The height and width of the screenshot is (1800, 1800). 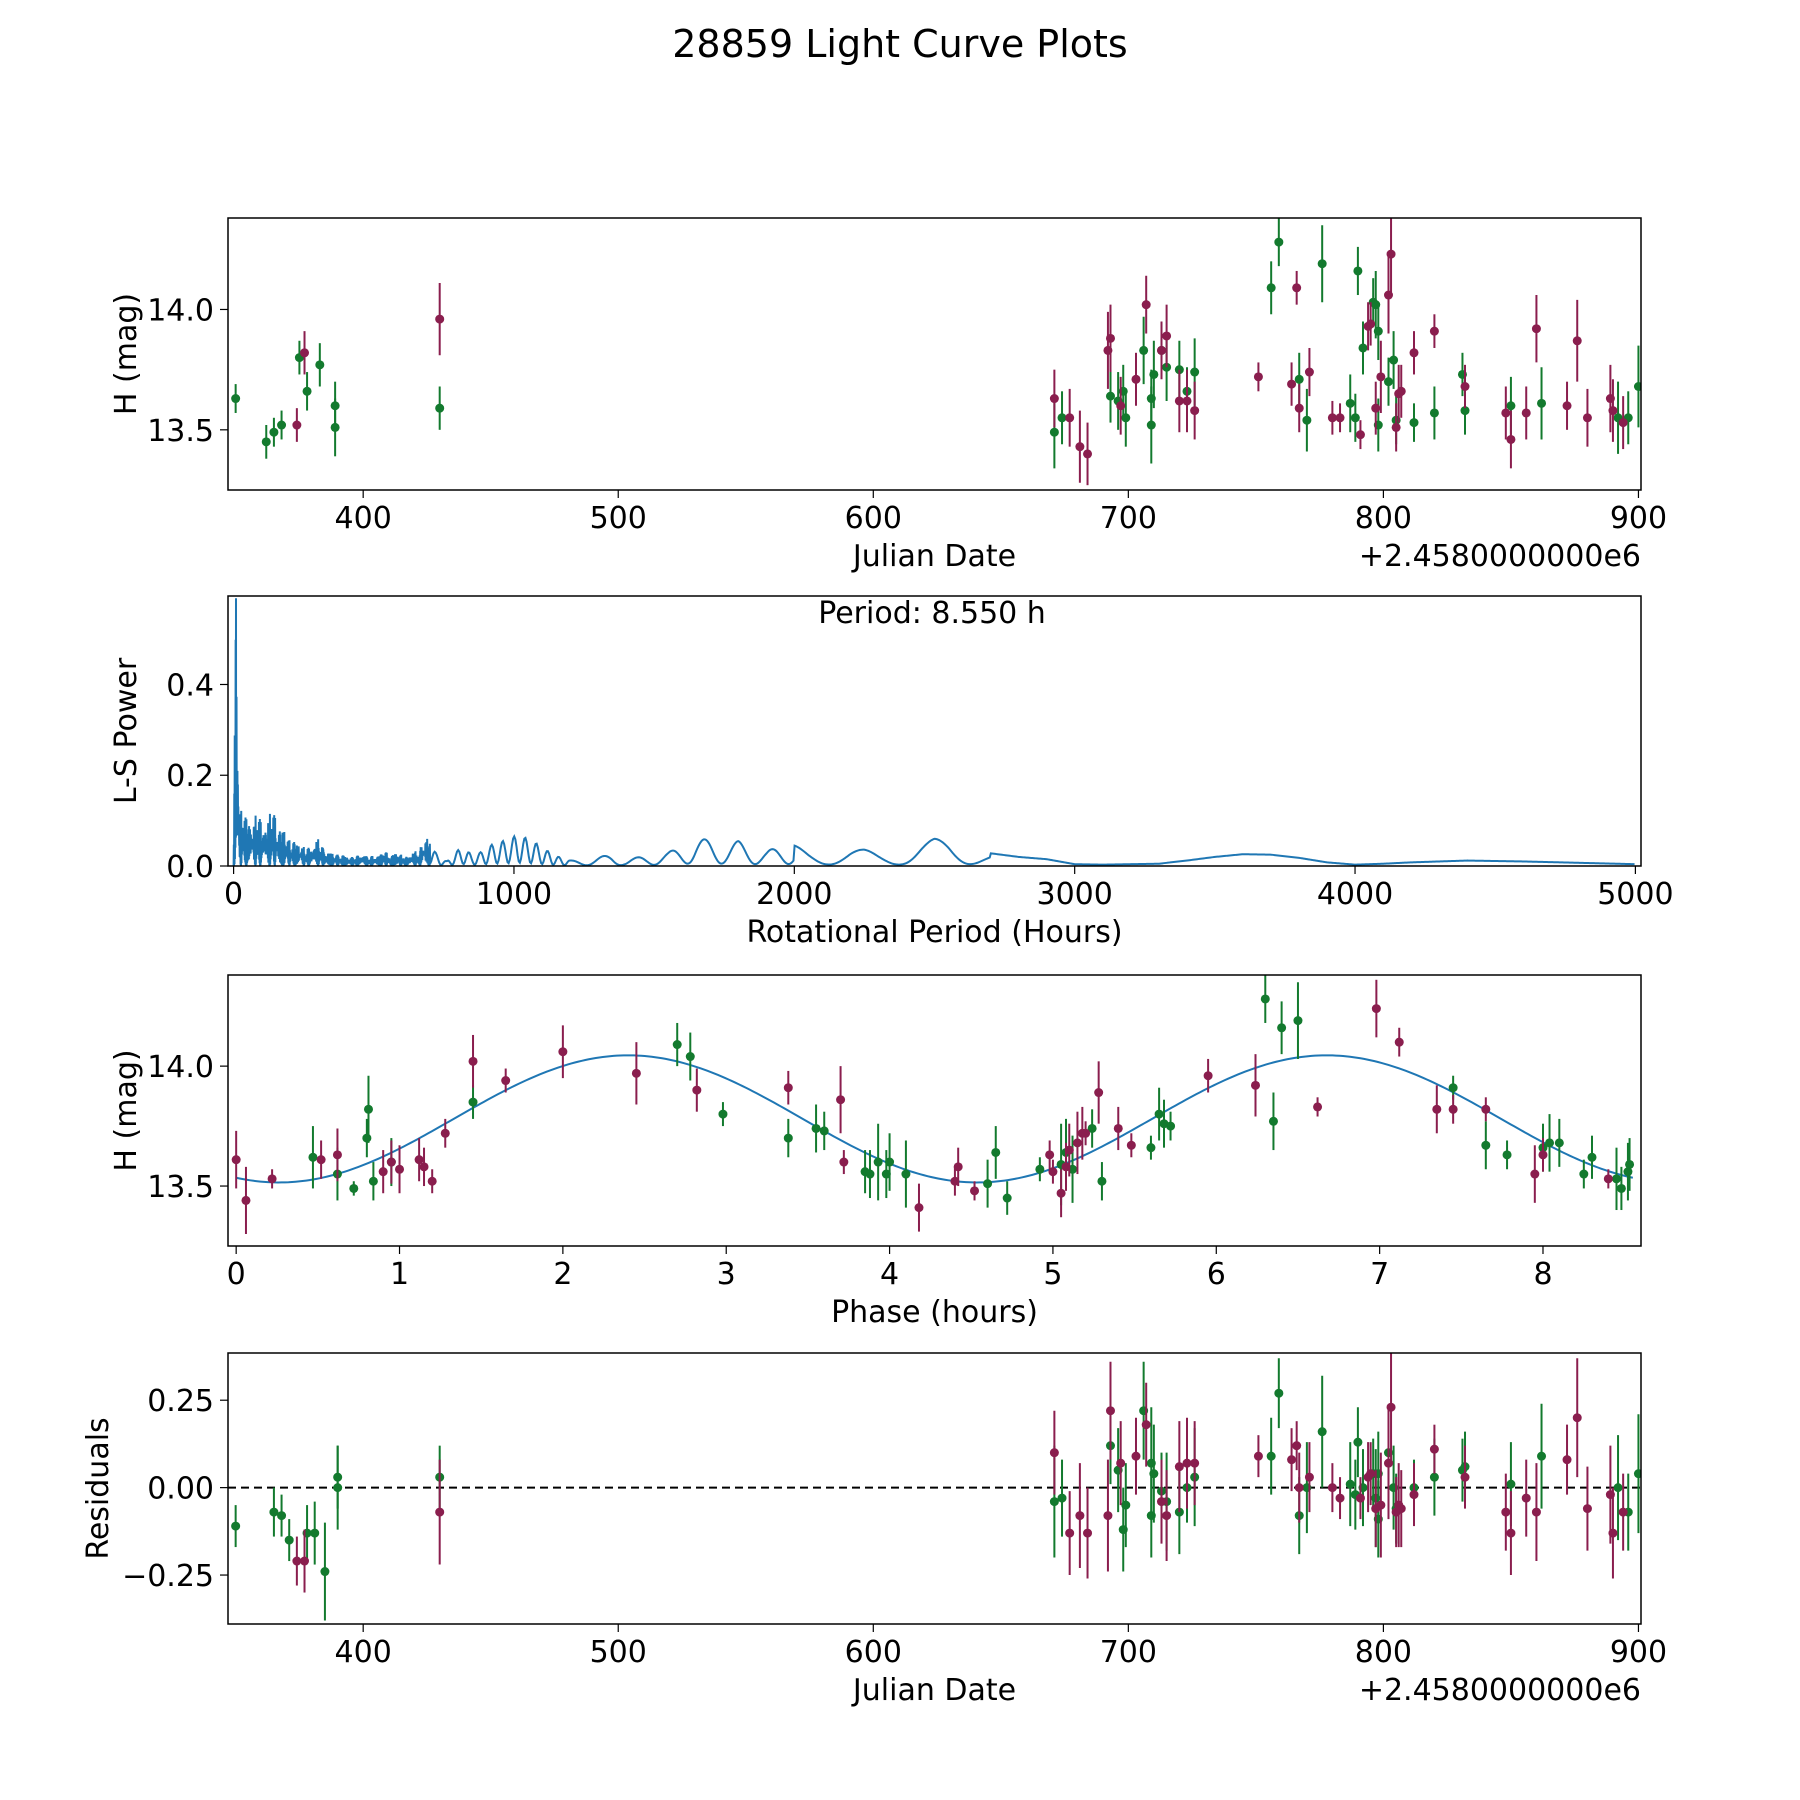 I want to click on periodogram-line, so click(x=933, y=732).